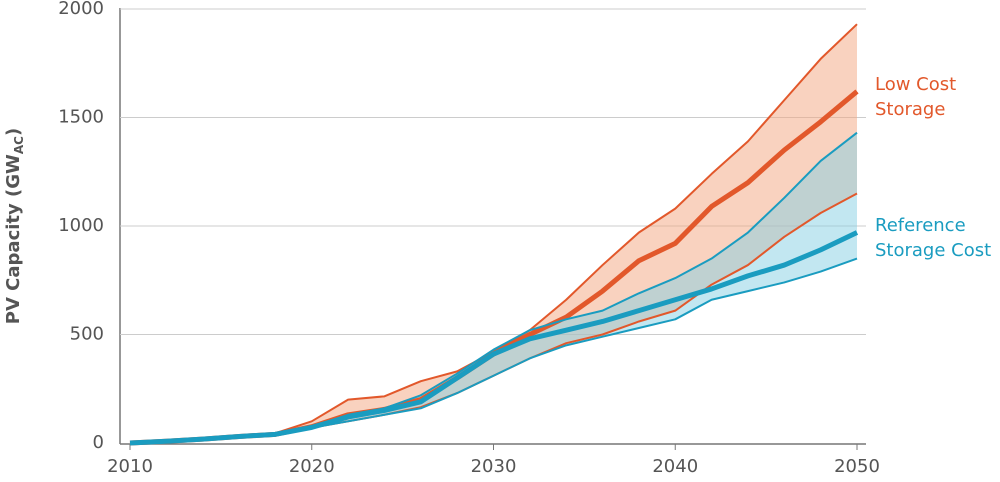 The height and width of the screenshot is (482, 1000). Describe the element at coordinates (87, 334) in the screenshot. I see `y-tick-label: 500` at that location.